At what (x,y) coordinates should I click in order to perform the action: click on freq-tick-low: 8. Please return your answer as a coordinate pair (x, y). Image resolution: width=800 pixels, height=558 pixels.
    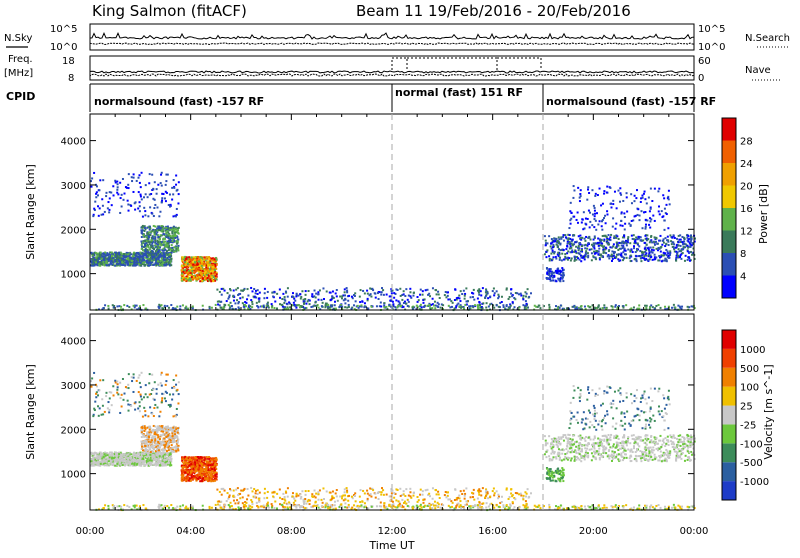
    Looking at the image, I should click on (71, 78).